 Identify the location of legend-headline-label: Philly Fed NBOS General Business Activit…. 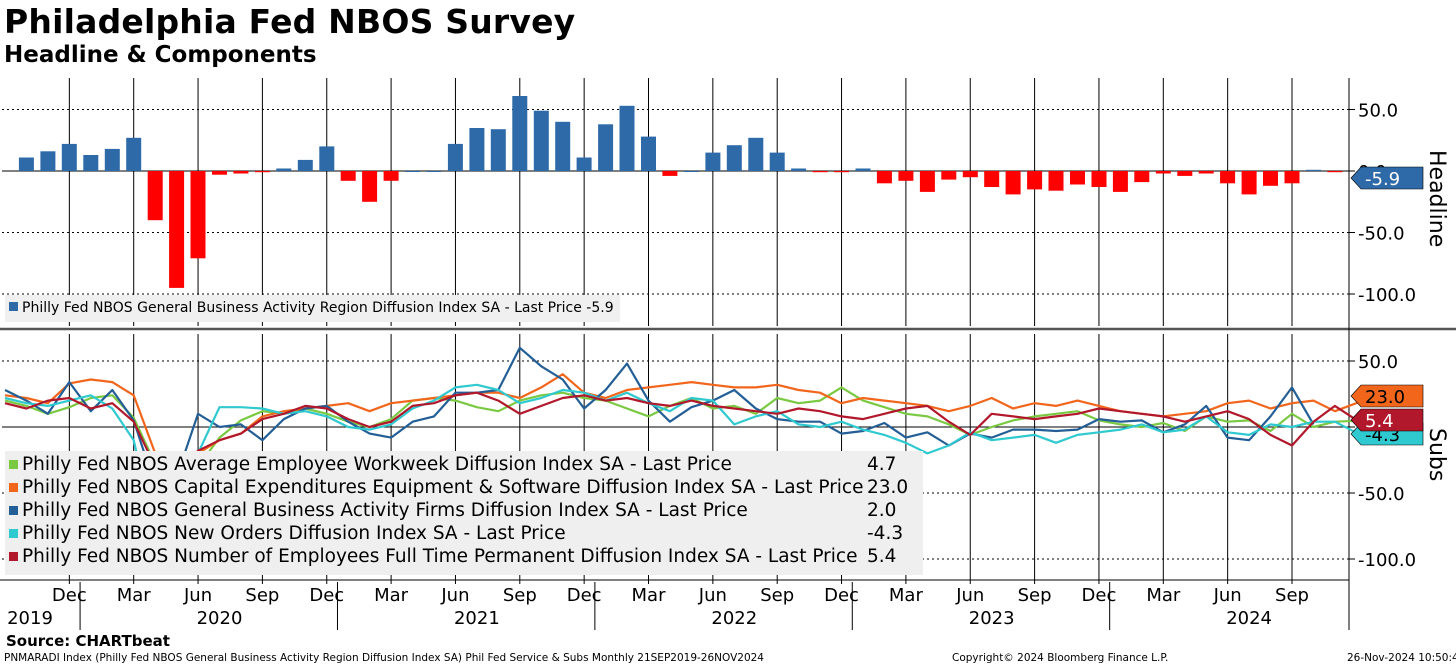
(318, 308).